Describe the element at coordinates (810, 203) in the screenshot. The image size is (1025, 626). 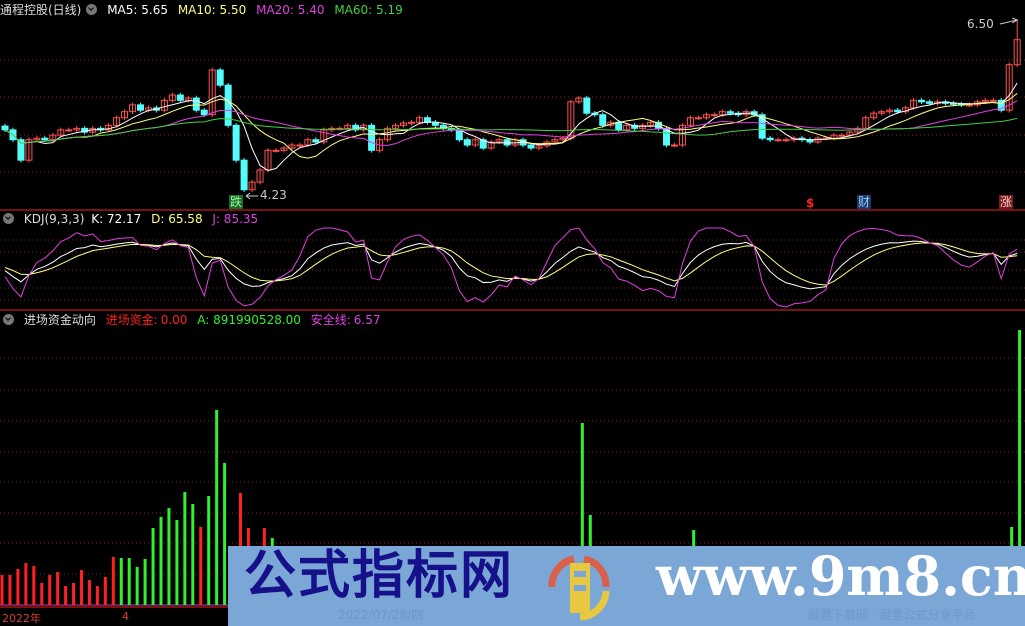
I see `dollar-marker: $` at that location.